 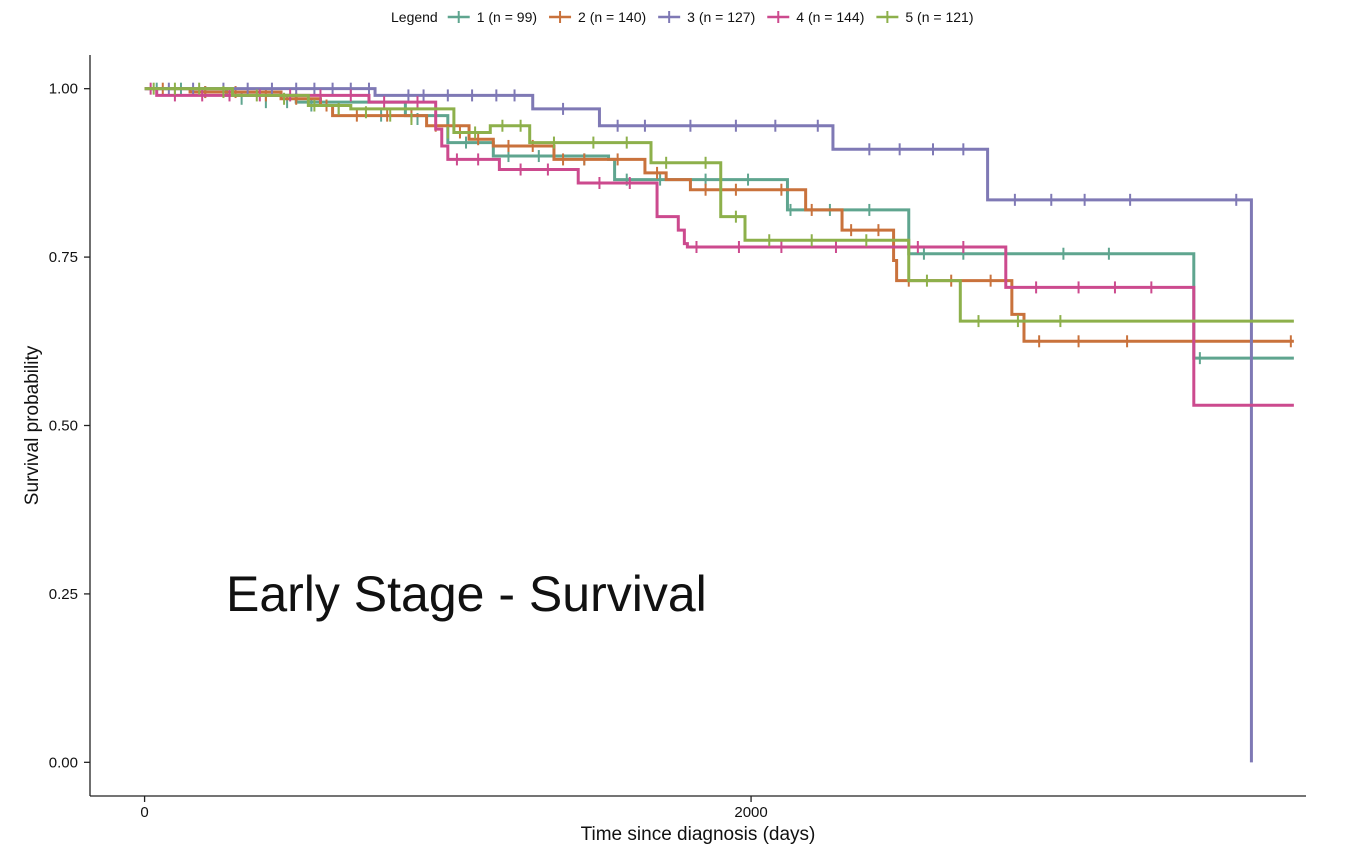 I want to click on y-ticks: 0.00 0.25 0.50 0.75 1.00, so click(x=69, y=426).